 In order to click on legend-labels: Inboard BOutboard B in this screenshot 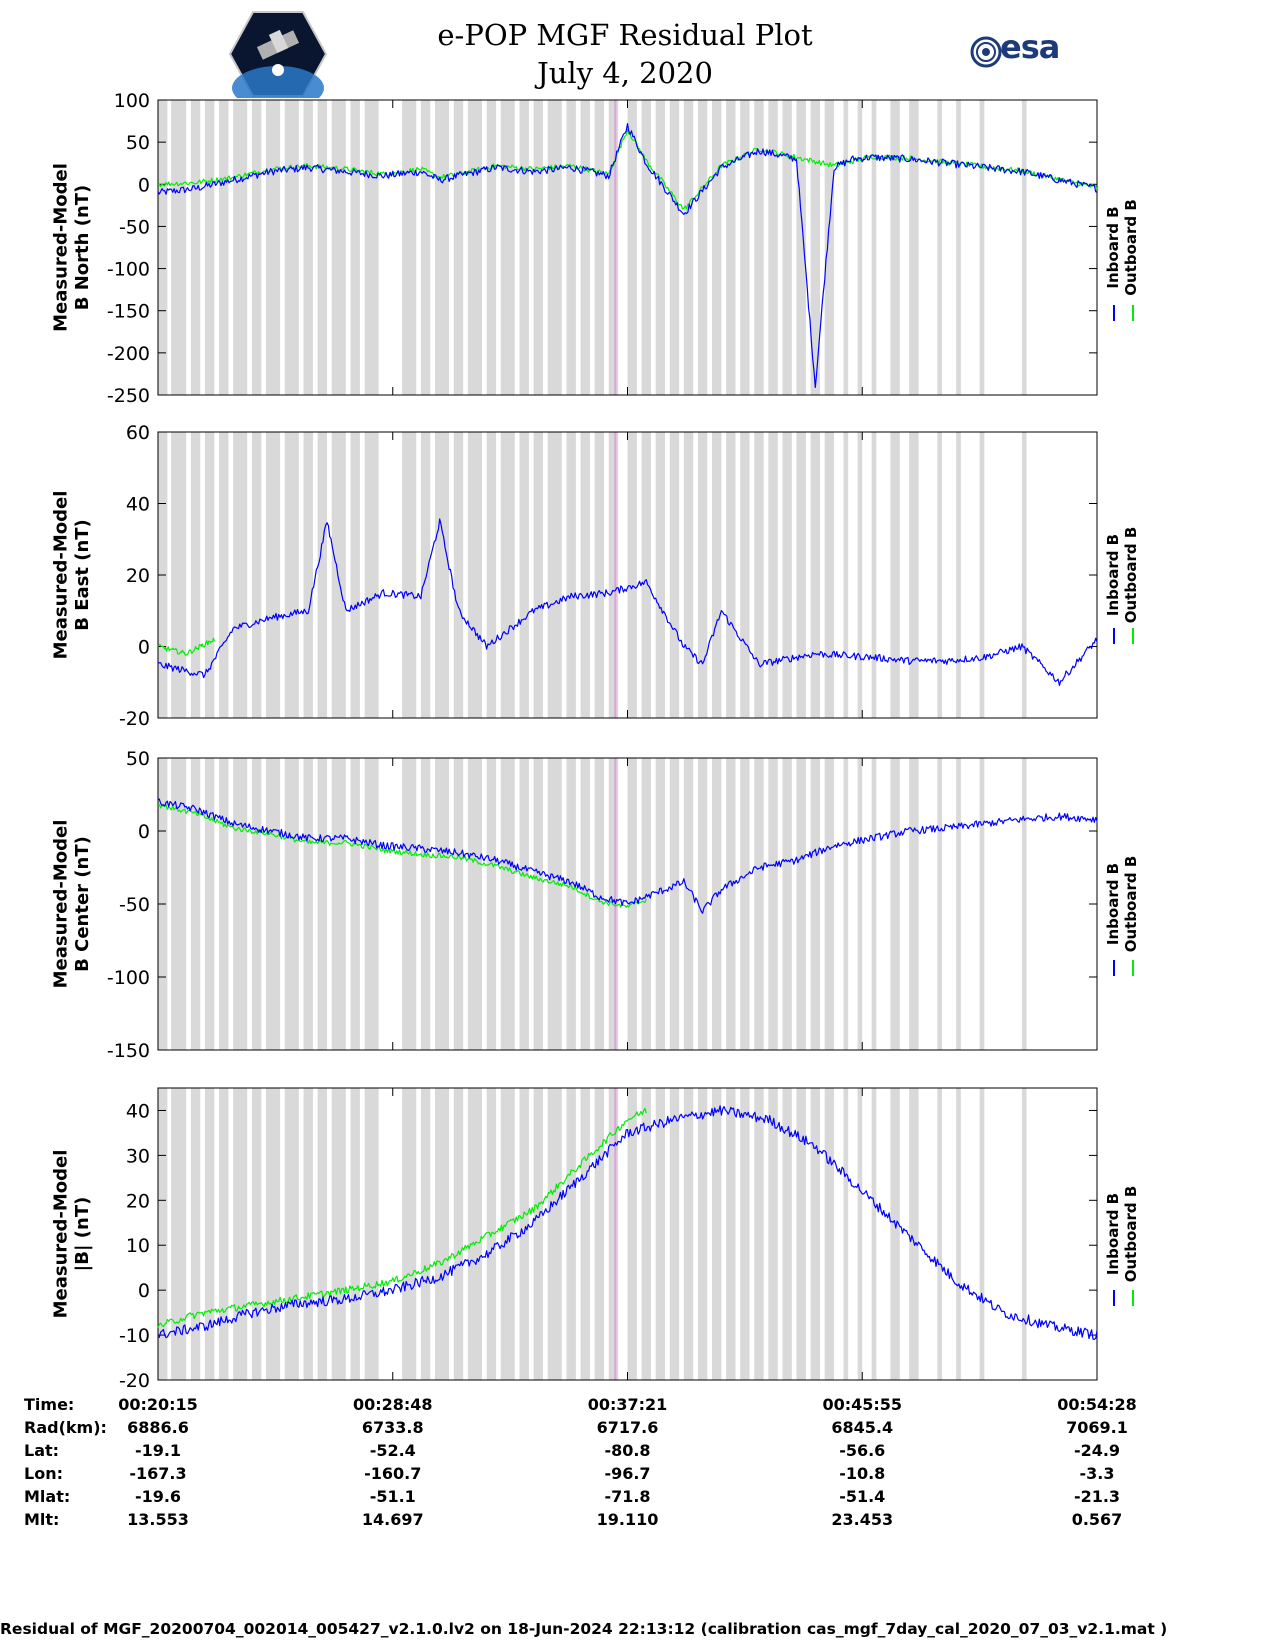, I will do `click(1122, 575)`.